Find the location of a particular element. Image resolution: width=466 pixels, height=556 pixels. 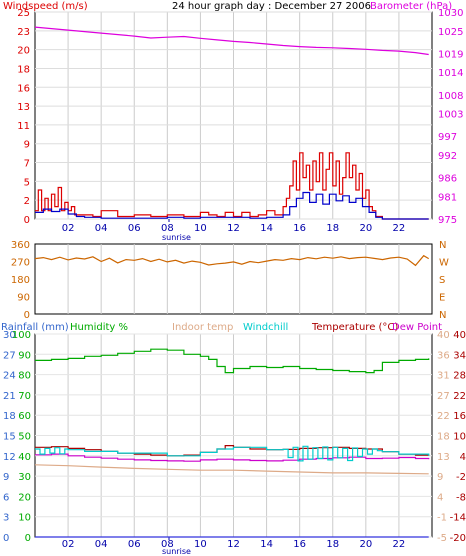

indoor-tick-label: 9 is located at coordinates (440, 477).